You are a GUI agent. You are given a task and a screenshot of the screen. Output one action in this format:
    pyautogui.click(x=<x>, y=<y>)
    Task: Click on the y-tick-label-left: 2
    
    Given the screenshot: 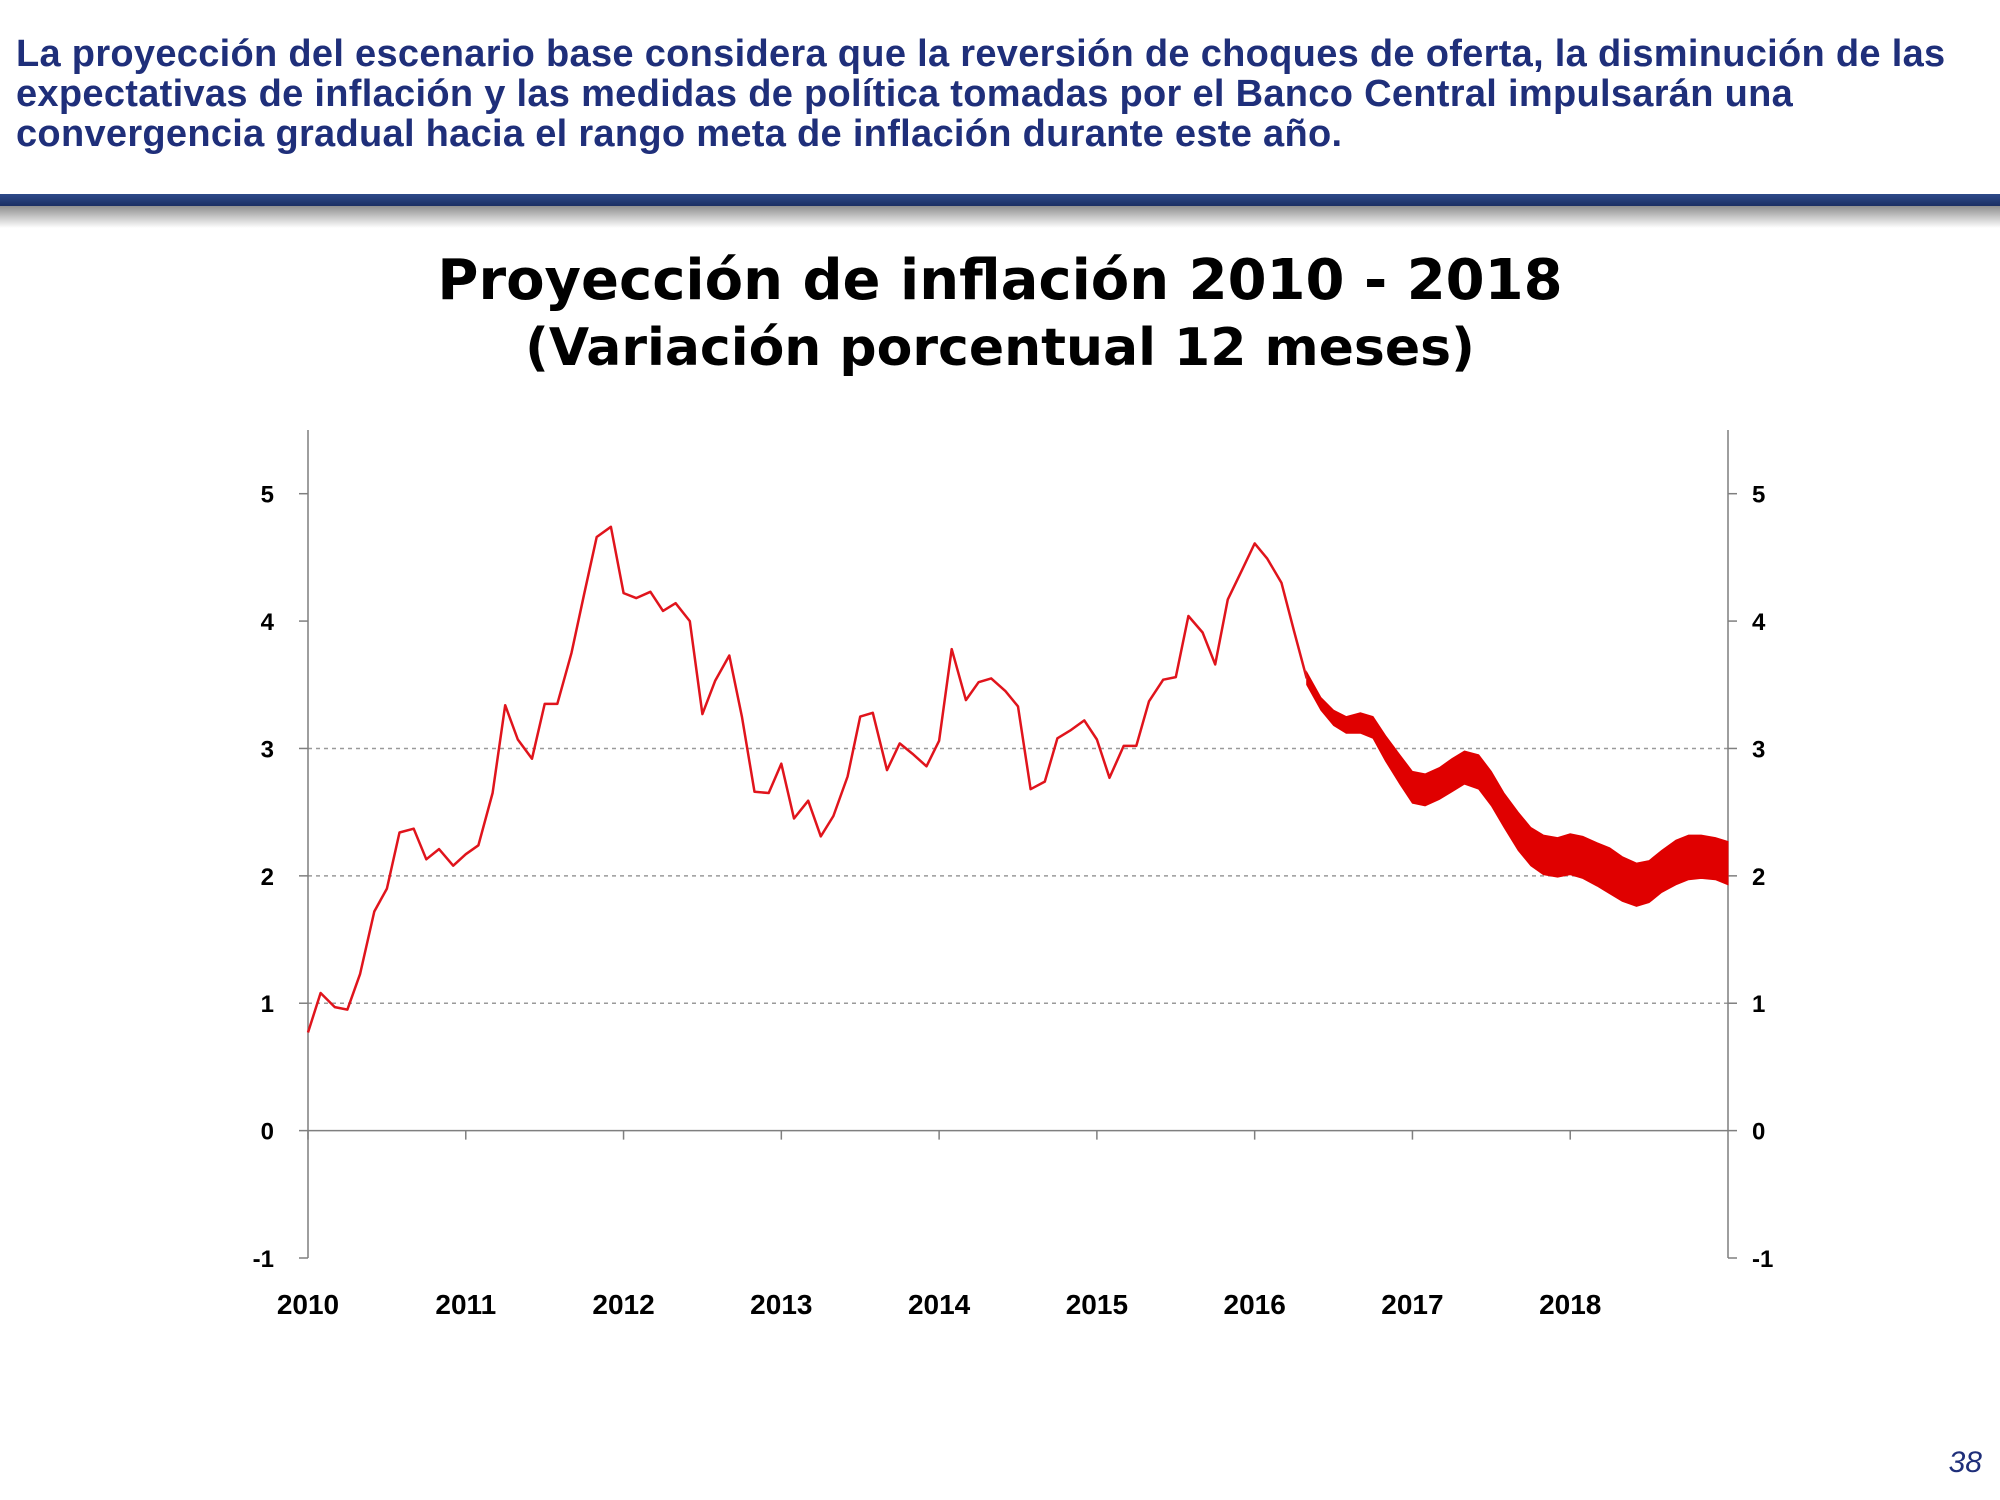 What is the action you would take?
    pyautogui.click(x=267, y=877)
    